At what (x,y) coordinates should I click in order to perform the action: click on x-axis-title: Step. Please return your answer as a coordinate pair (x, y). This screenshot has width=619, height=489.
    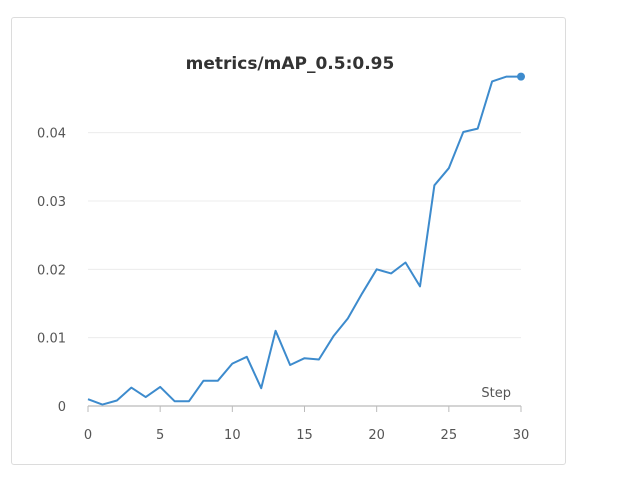
    Looking at the image, I should click on (496, 393).